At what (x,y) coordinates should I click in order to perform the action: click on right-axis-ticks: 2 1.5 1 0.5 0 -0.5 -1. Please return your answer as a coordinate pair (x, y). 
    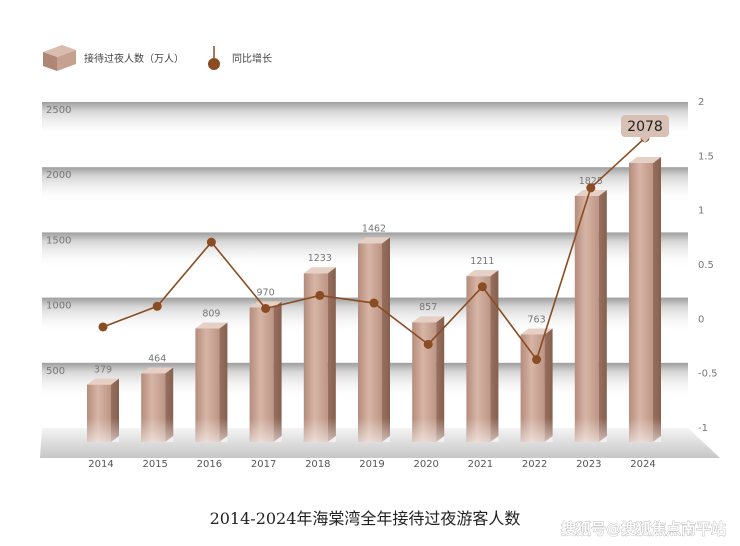
    Looking at the image, I should click on (708, 265).